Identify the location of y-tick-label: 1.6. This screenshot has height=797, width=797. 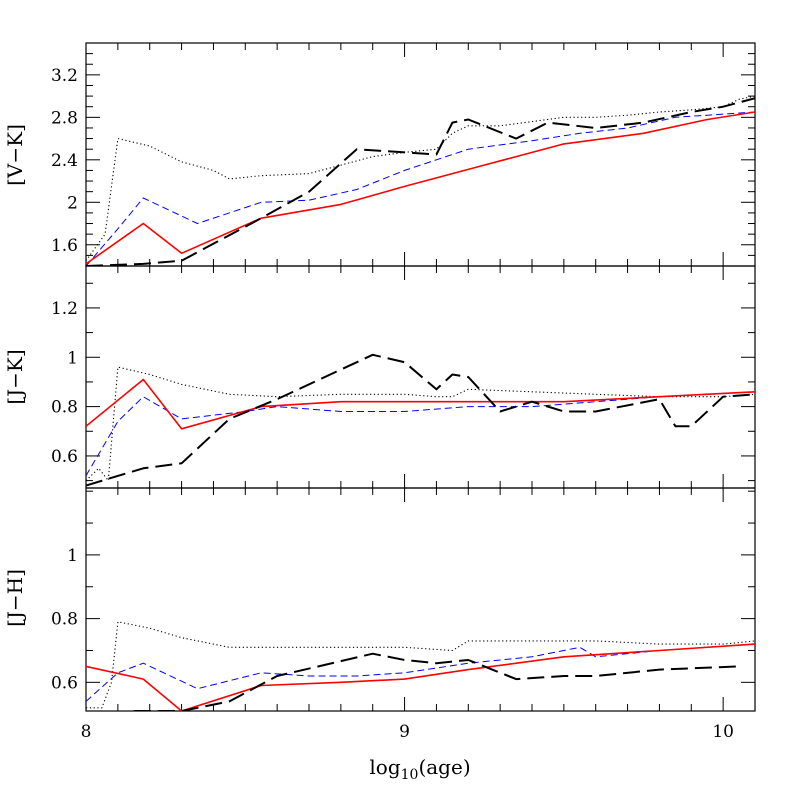
(64, 246).